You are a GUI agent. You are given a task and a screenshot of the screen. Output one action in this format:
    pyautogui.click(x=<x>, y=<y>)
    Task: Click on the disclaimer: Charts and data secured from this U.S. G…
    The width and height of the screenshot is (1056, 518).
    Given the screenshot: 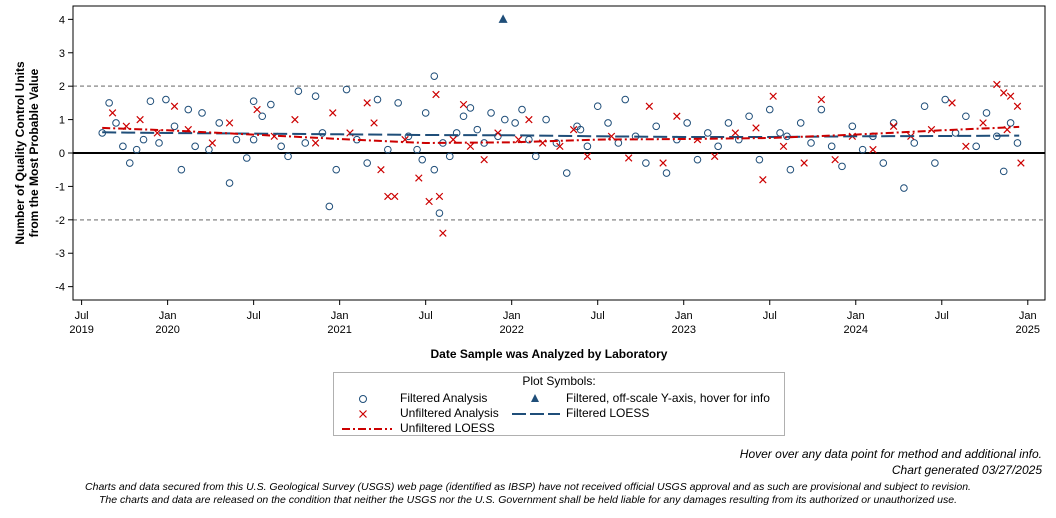 What is the action you would take?
    pyautogui.click(x=528, y=494)
    